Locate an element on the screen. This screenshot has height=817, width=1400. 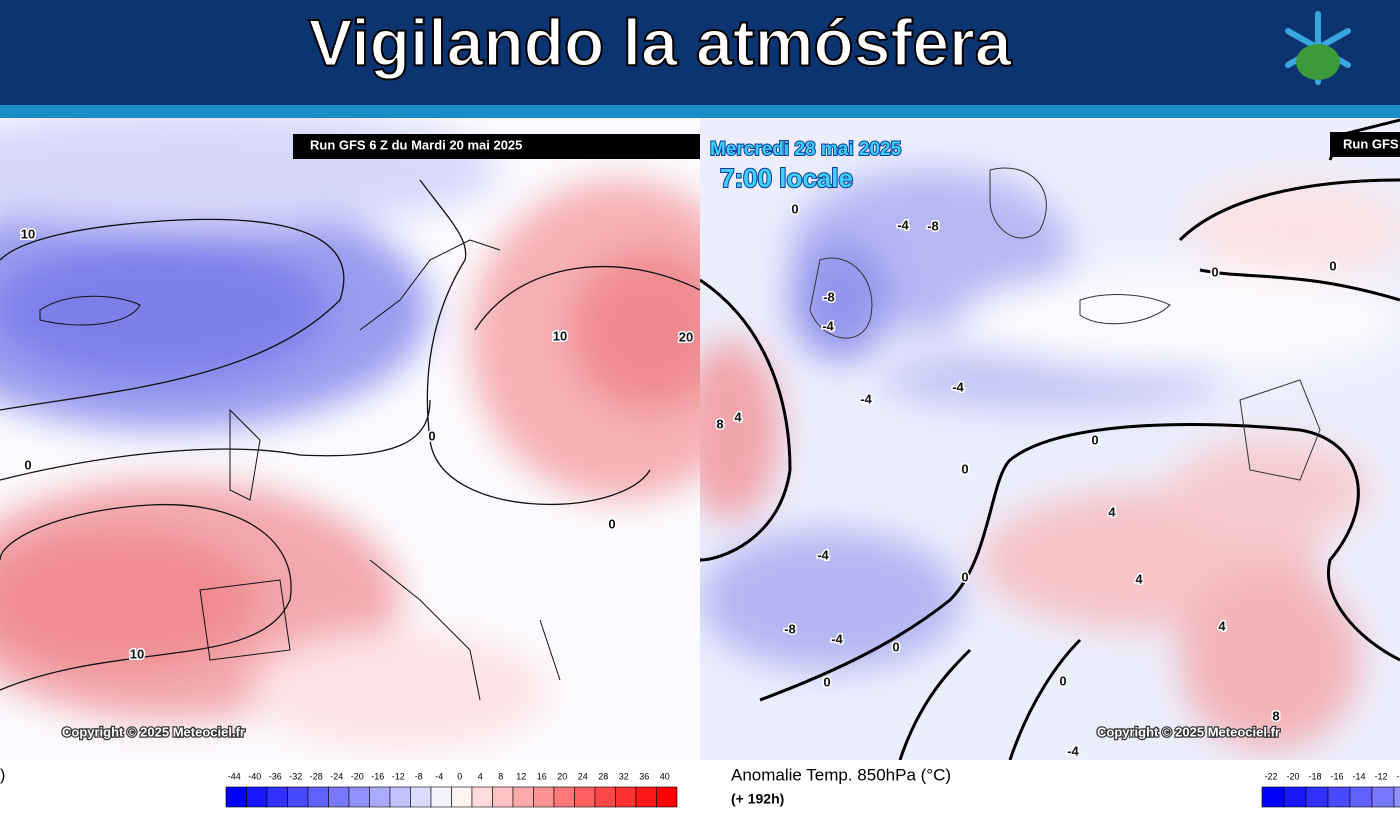
colorbar-tick: -40 is located at coordinates (254, 776).